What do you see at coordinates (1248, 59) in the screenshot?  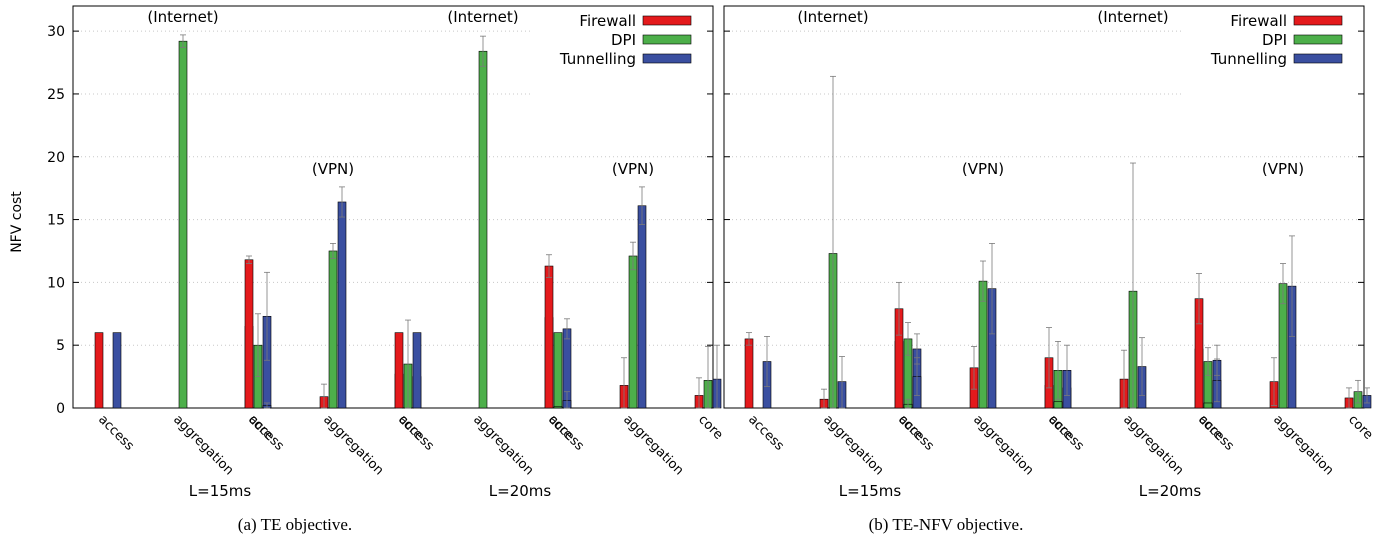 I see `panel-b-legend-label: Tunnelling` at bounding box center [1248, 59].